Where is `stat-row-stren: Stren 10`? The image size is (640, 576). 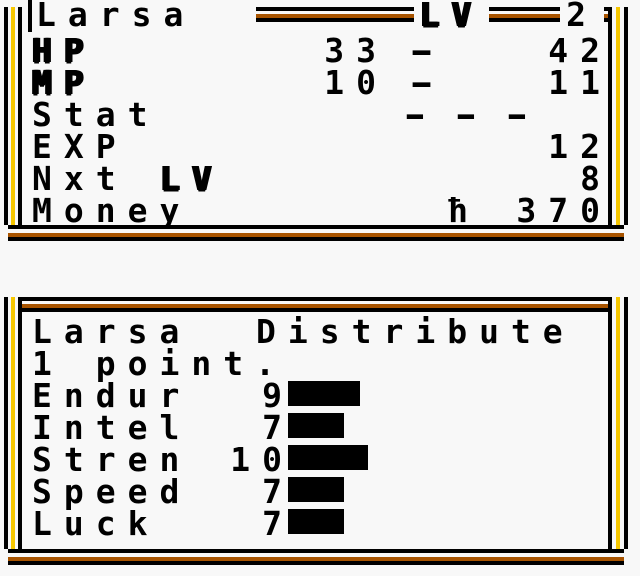 stat-row-stren: Stren 10 is located at coordinates (315, 459).